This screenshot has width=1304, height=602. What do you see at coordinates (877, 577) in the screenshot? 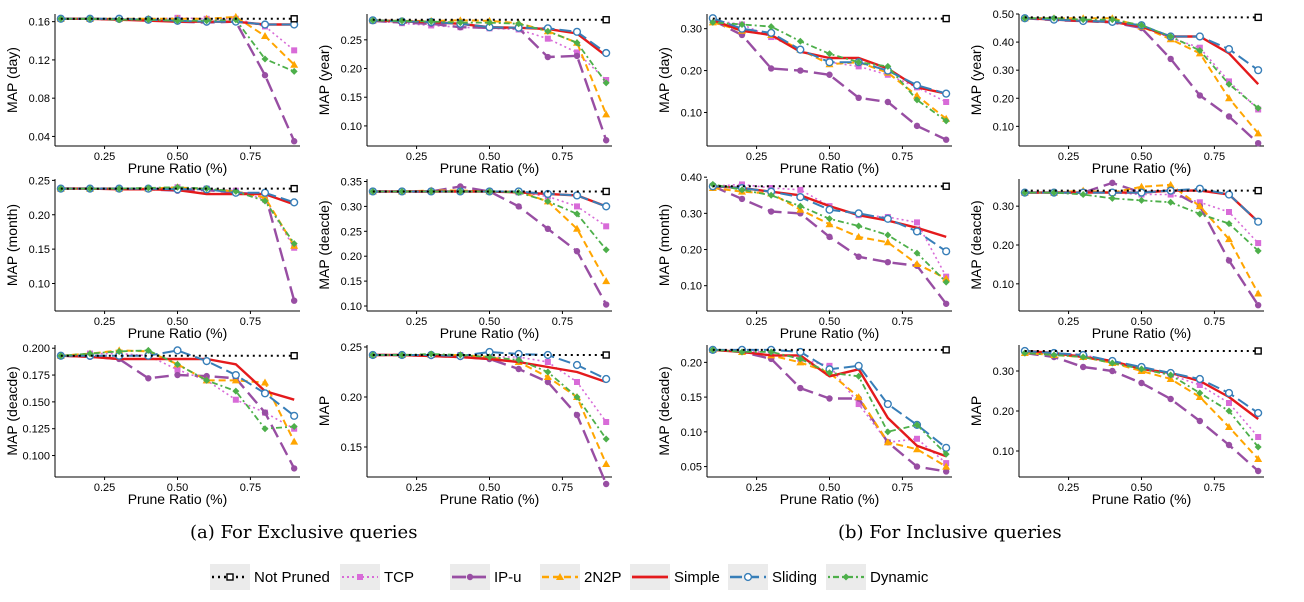
I see `legend-item-dynamic: Dynamic` at bounding box center [877, 577].